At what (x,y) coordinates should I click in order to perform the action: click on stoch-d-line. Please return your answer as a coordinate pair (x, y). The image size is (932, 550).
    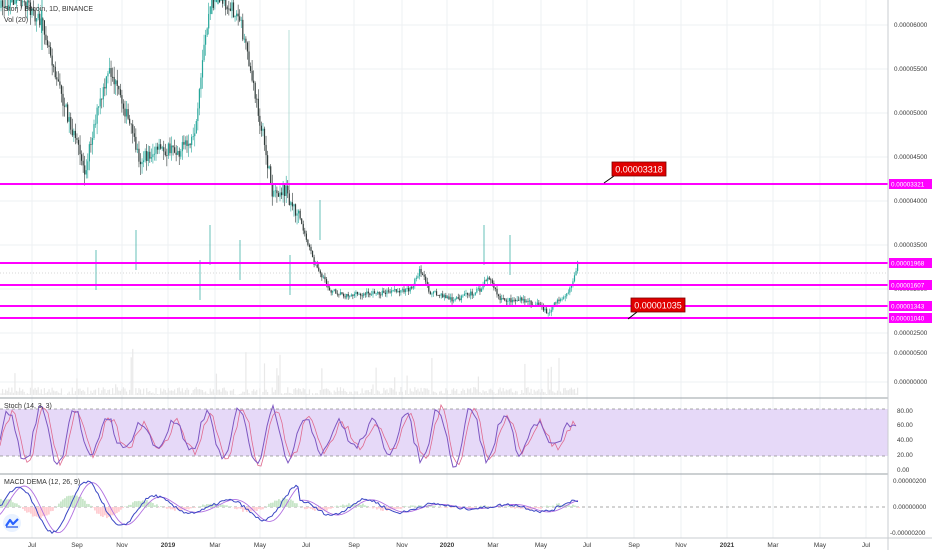
    Looking at the image, I should click on (288, 435).